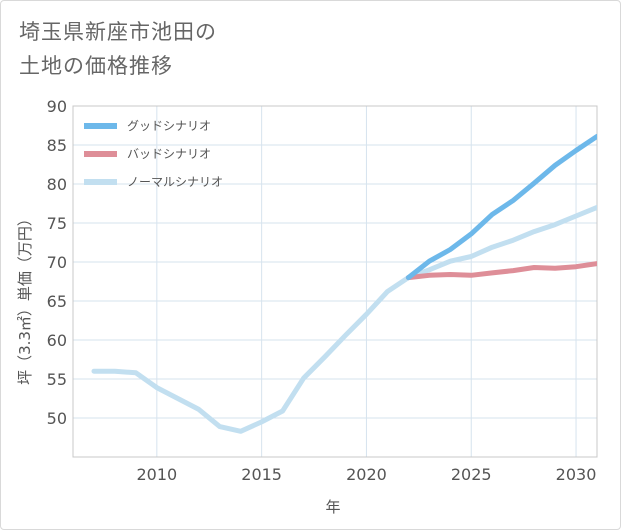 The height and width of the screenshot is (530, 621). I want to click on legend-label: ノーマルシナリオ, so click(175, 182).